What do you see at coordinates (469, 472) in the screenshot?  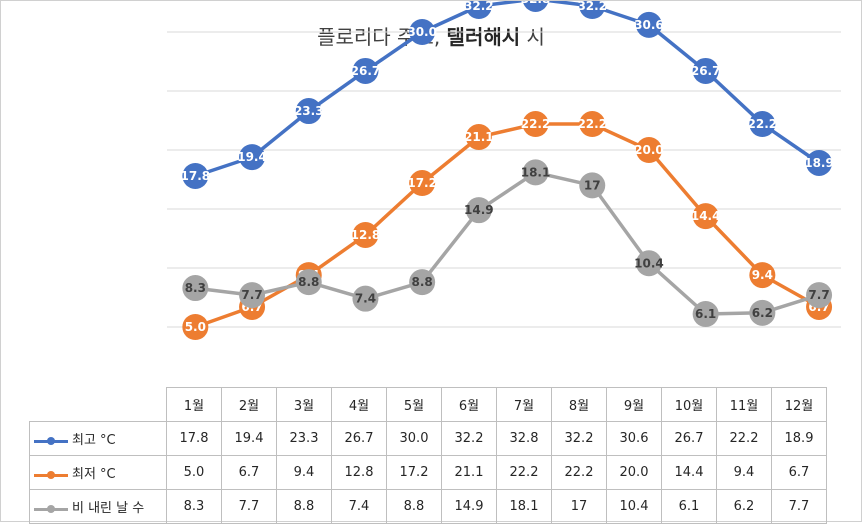 I see `table-cell: 21.1` at bounding box center [469, 472].